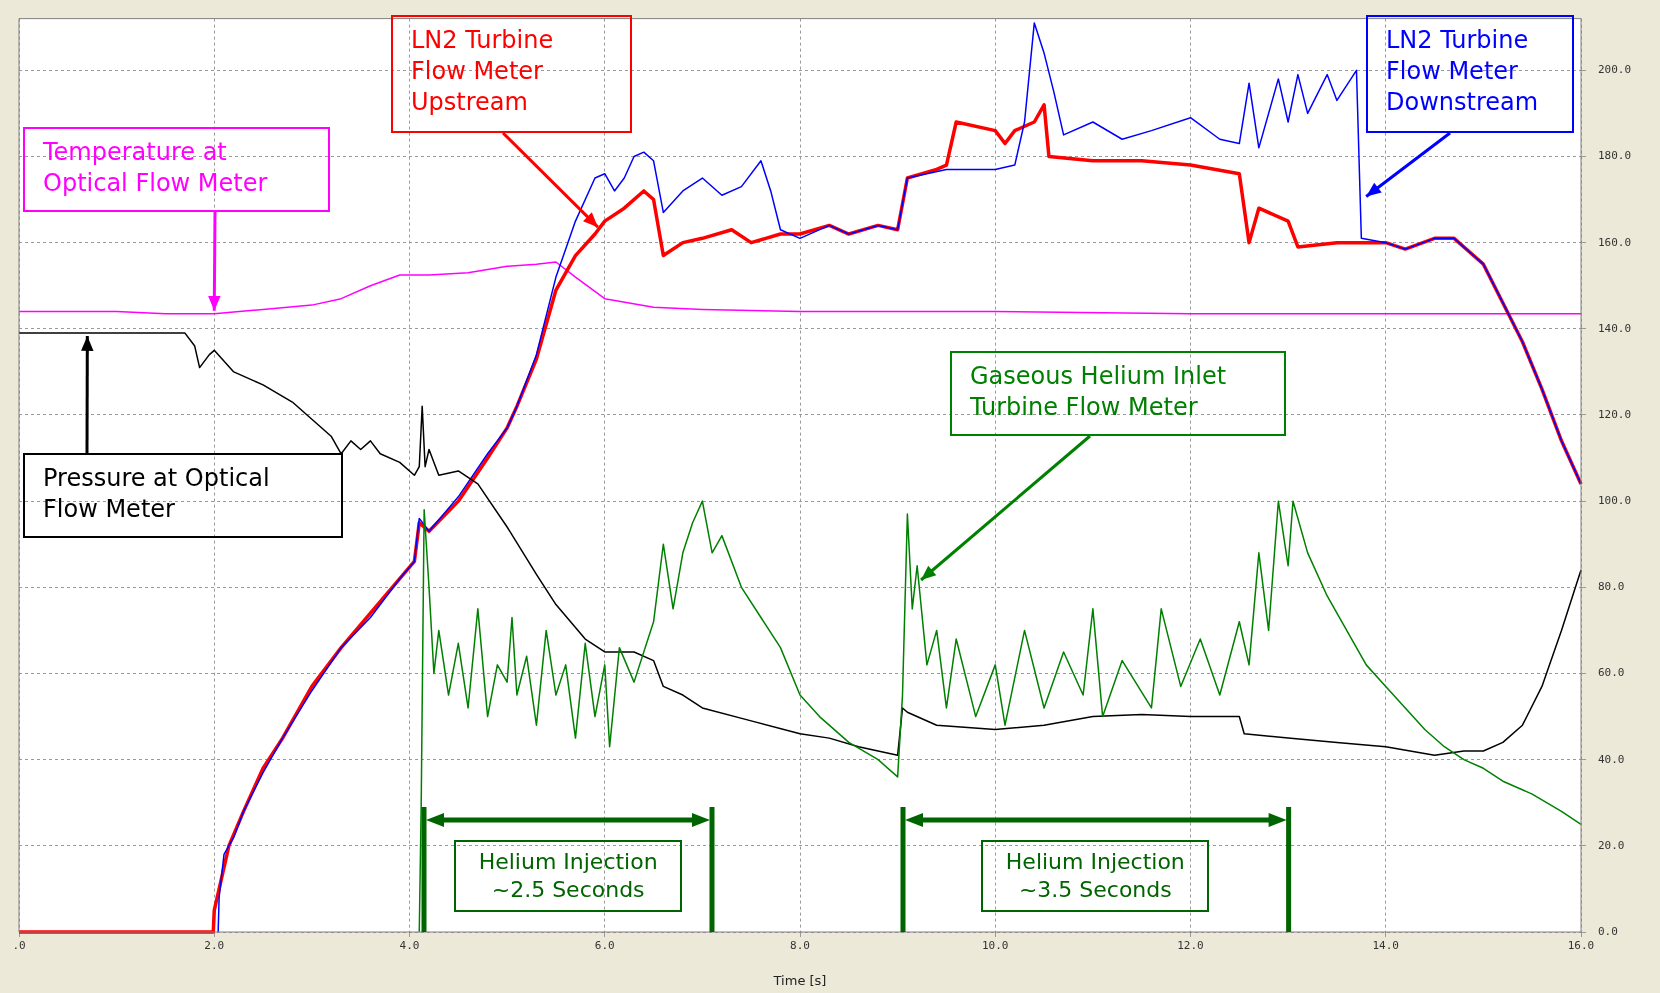 The width and height of the screenshot is (1660, 993). I want to click on y-tick-label: 60.0, so click(1611, 673).